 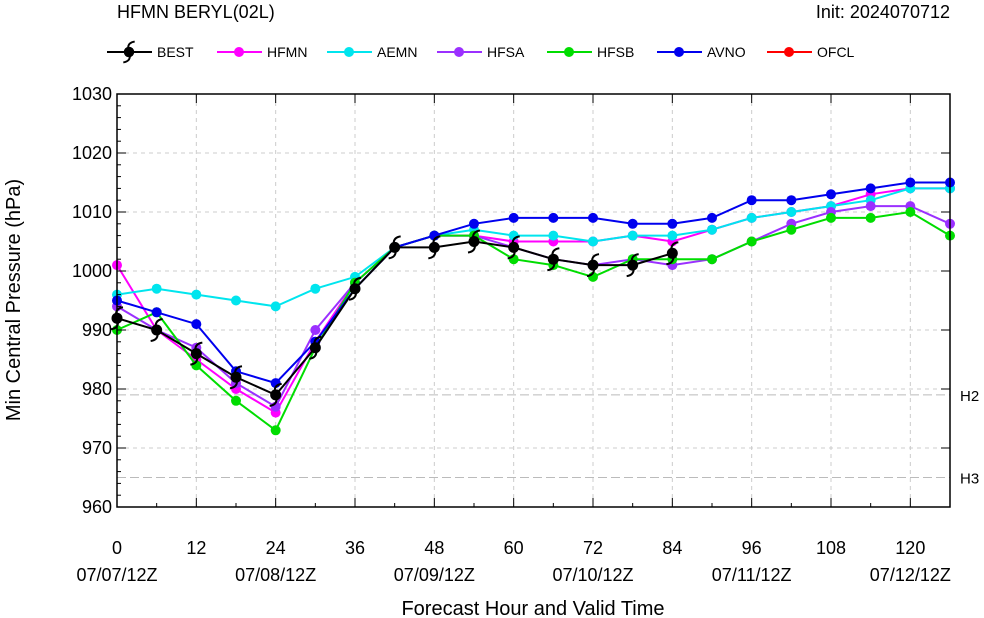 I want to click on legend-item-ofcl: OFCL, so click(x=811, y=52).